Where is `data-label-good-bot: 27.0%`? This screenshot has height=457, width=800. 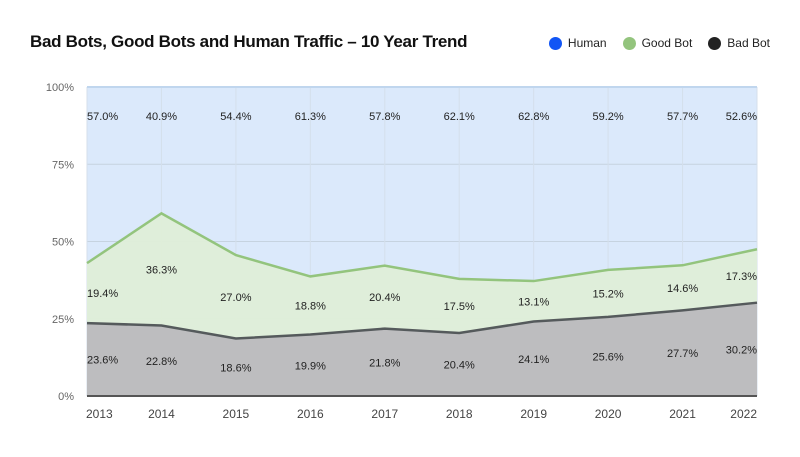
data-label-good-bot: 27.0% is located at coordinates (235, 298).